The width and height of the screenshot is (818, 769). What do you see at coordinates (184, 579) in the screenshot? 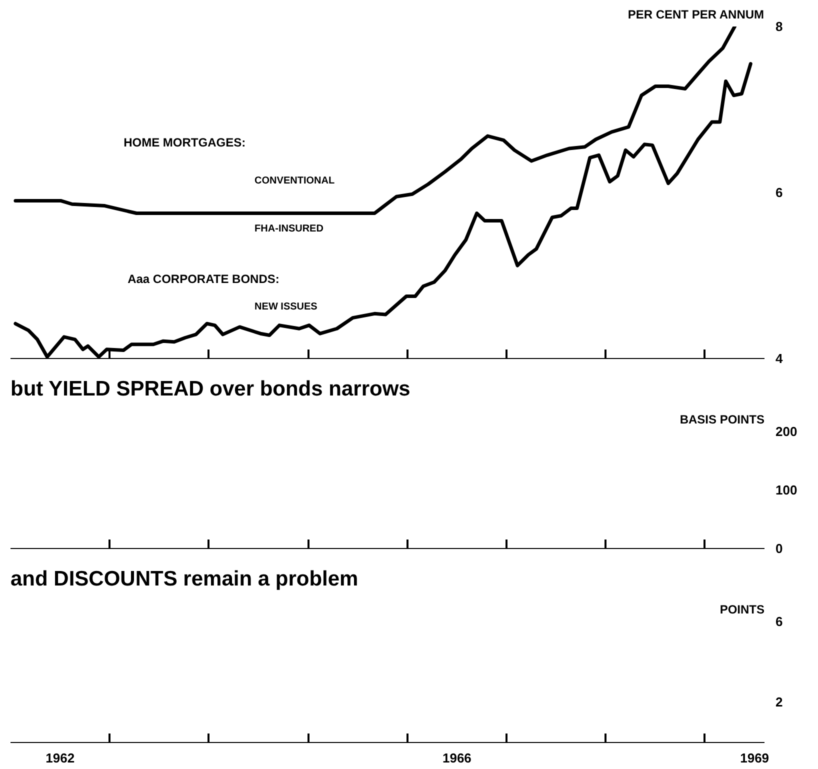
I see `chart-title: and DISCOUNTS remain a problem` at bounding box center [184, 579].